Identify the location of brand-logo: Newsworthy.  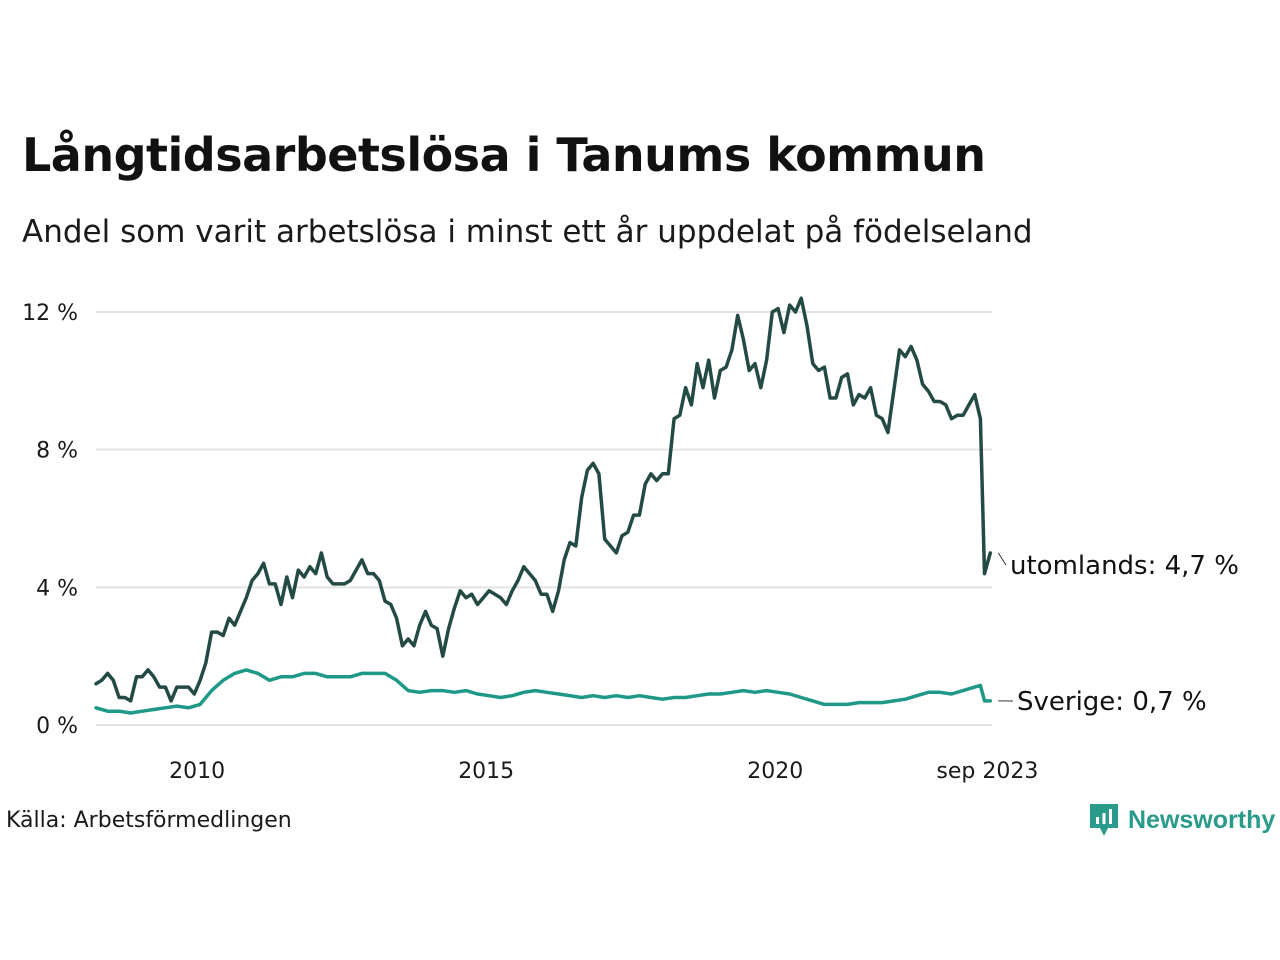
(1181, 820).